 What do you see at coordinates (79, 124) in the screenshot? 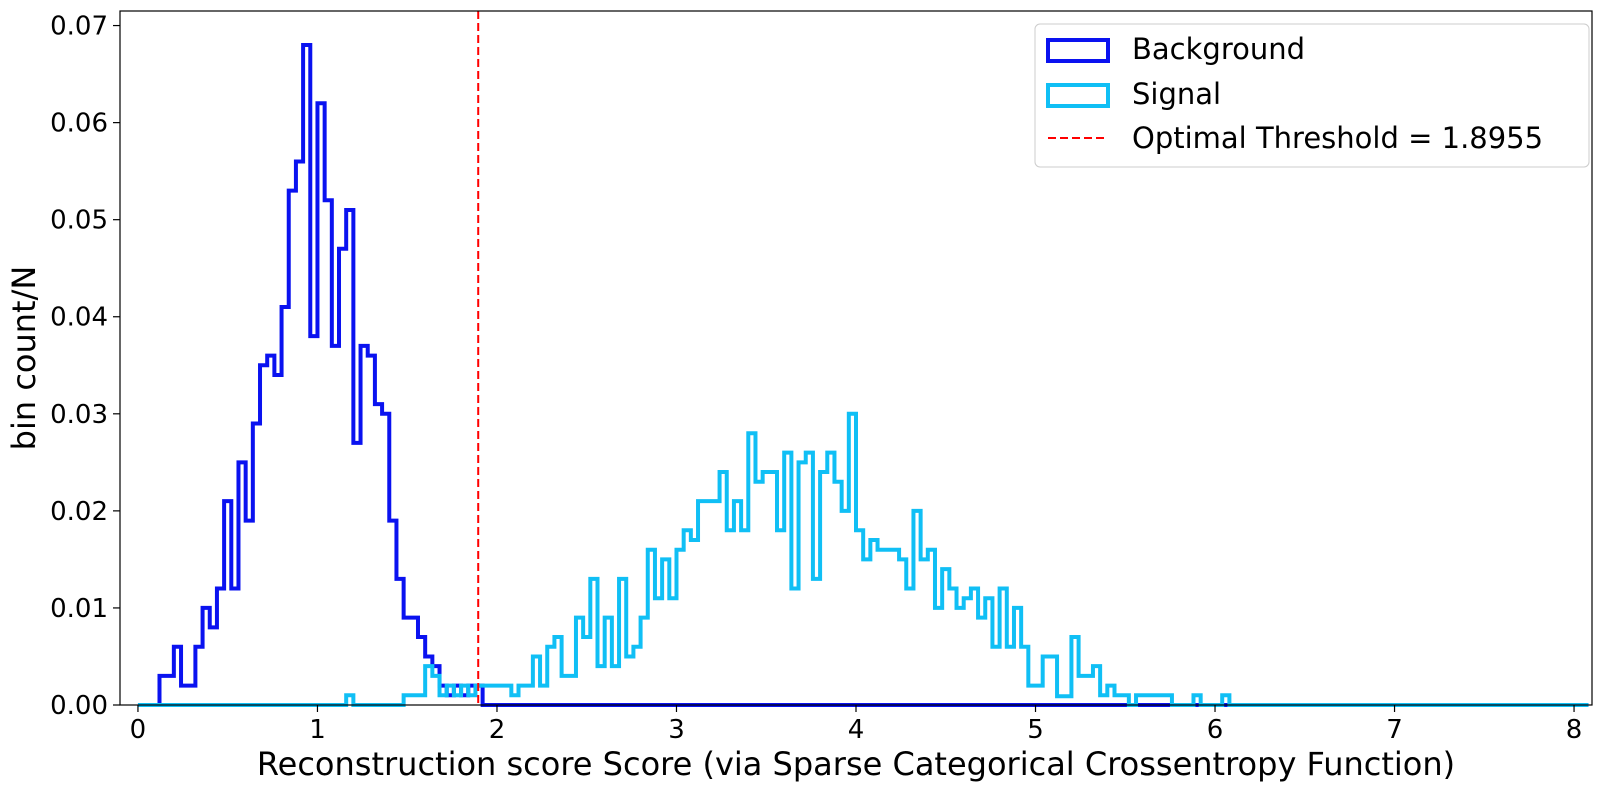
I see `y-tick-label: 0.06` at bounding box center [79, 124].